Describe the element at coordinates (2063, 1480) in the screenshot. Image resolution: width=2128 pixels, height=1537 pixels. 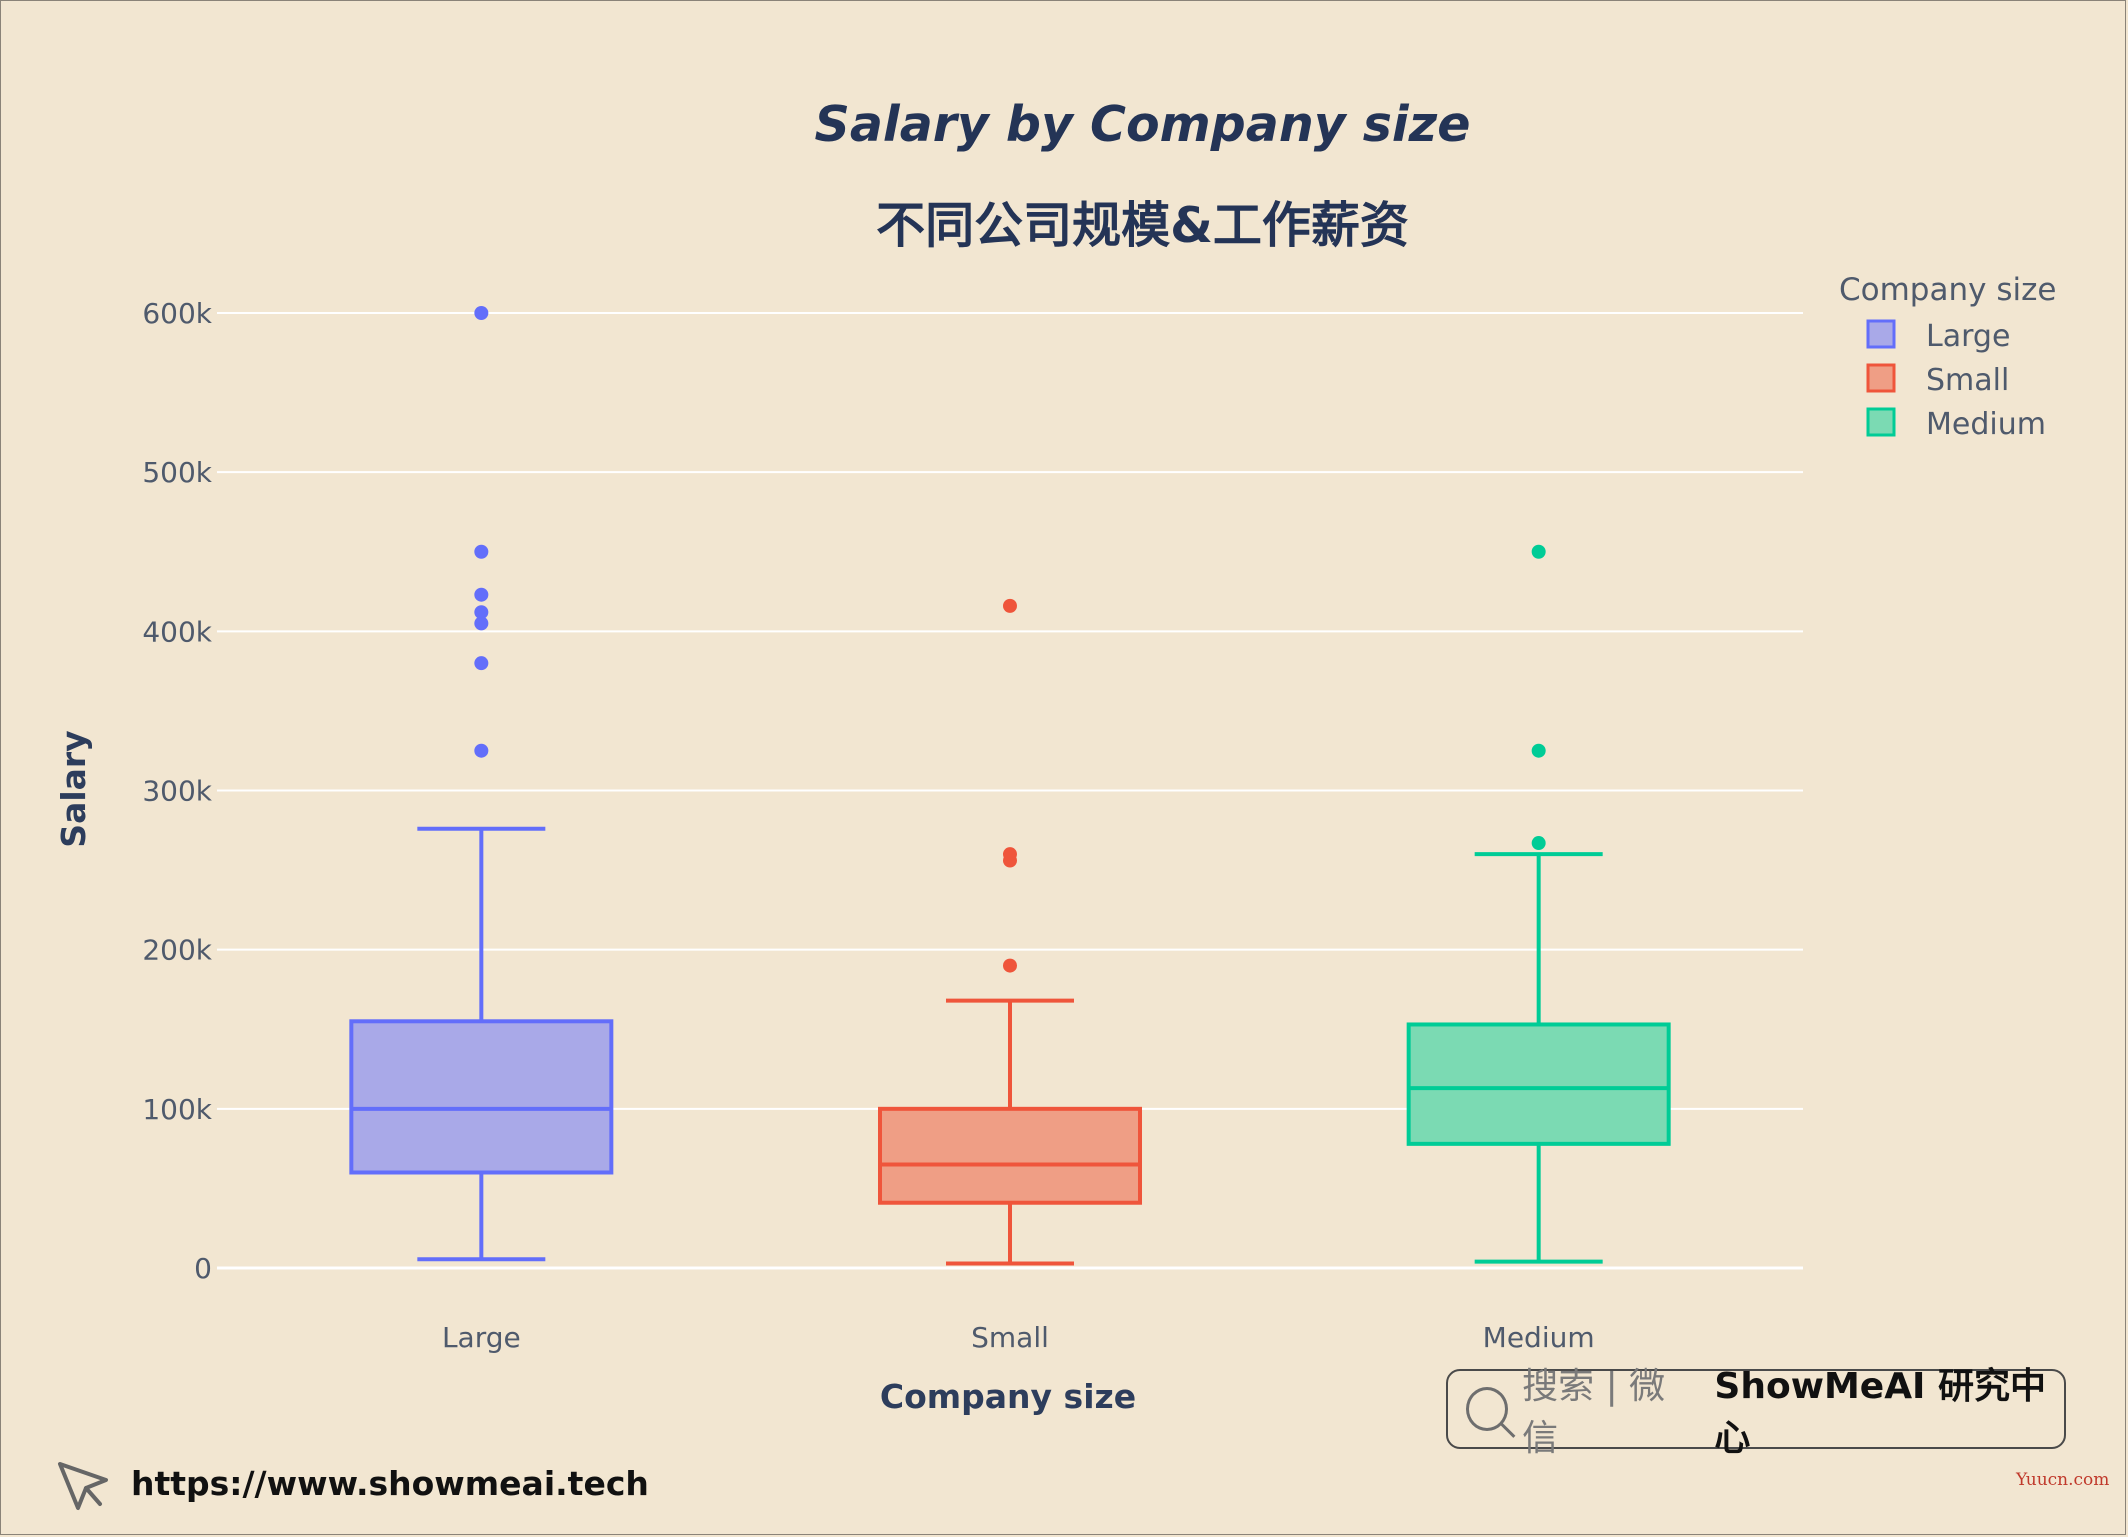
I see `watermark: Yuucn.com` at that location.